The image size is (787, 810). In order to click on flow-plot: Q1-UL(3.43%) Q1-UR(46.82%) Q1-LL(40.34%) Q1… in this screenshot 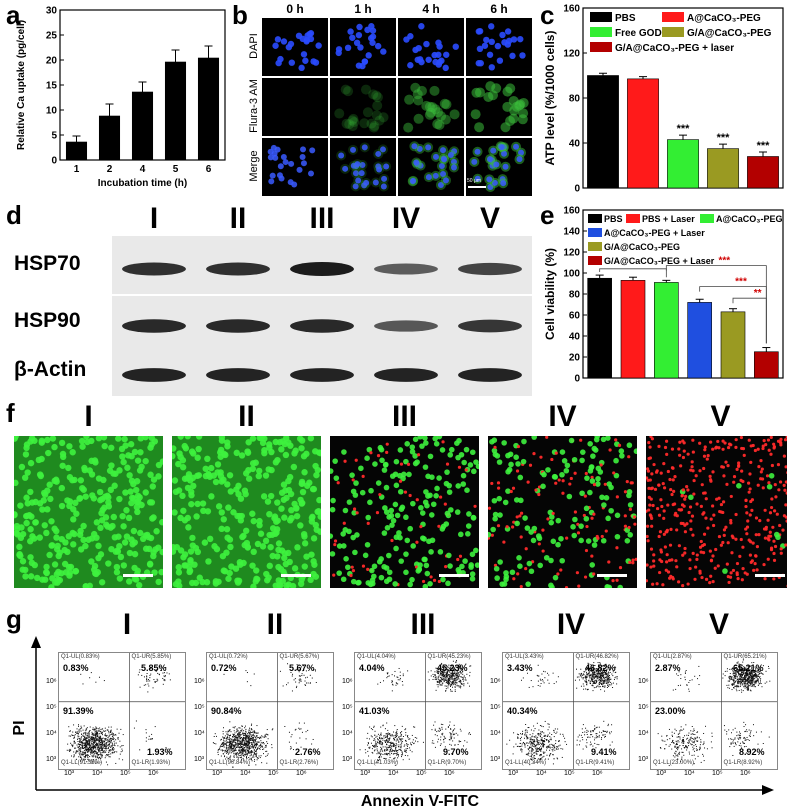, I will do `click(566, 711)`.